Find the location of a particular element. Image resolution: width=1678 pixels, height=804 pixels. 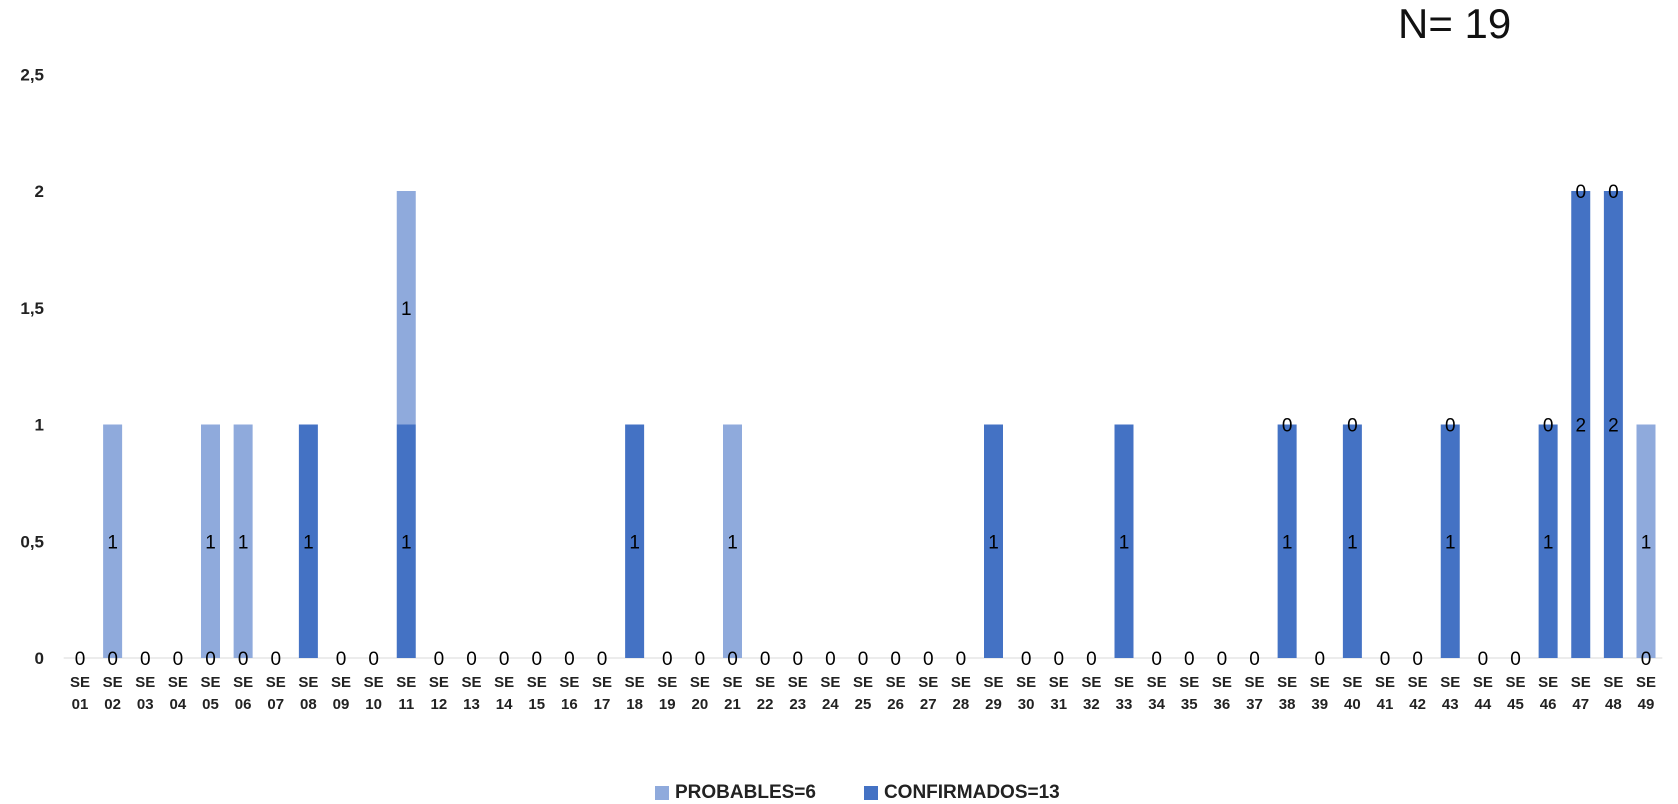

x-tick-label: SE 09 is located at coordinates (341, 693).